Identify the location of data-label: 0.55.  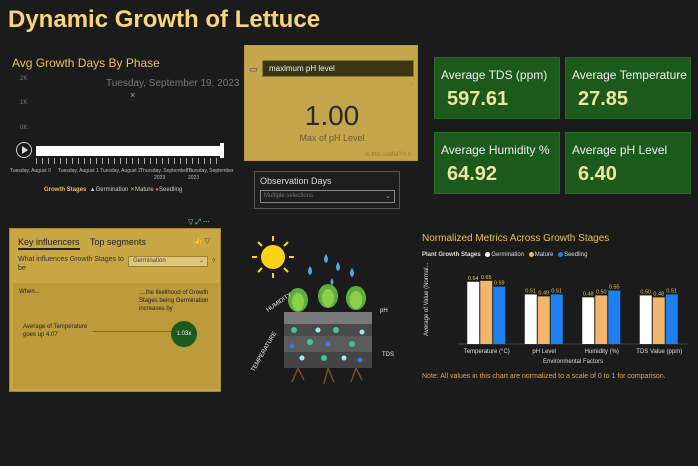
(614, 288).